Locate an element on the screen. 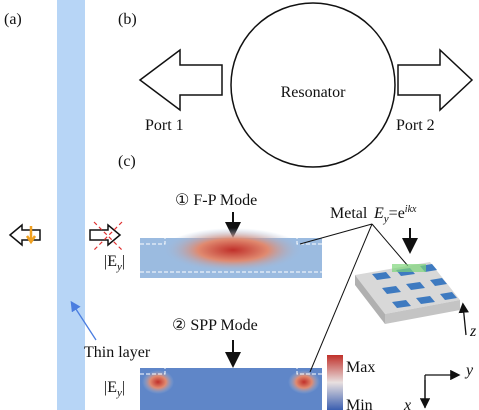  thin-layer-strip is located at coordinates (71, 205).